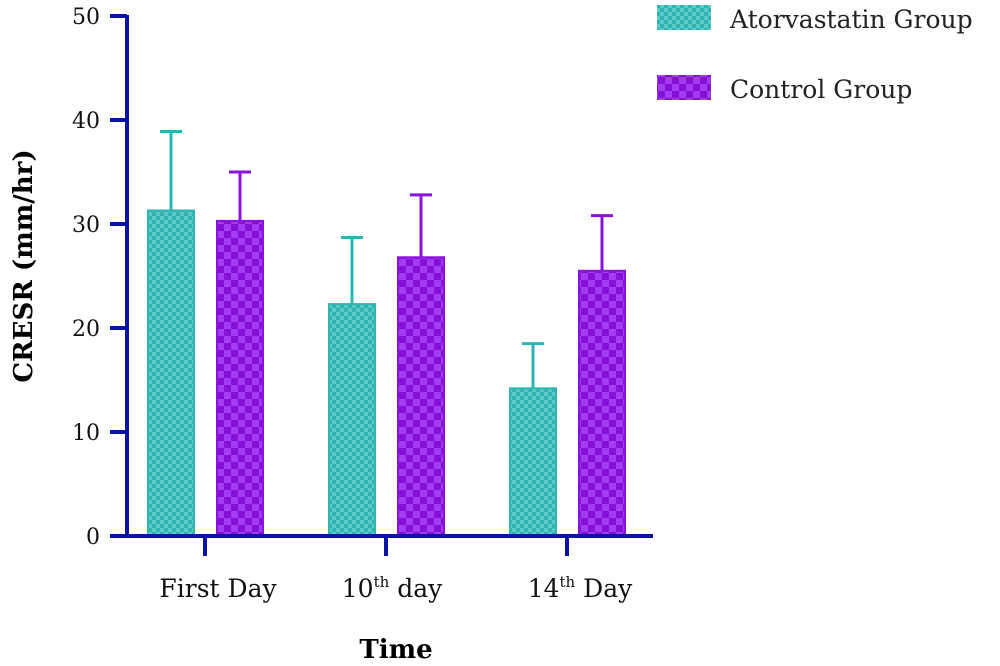 This screenshot has width=1000, height=666. Describe the element at coordinates (24, 265) in the screenshot. I see `y-axis-title: CRESR (mm/hr)` at that location.